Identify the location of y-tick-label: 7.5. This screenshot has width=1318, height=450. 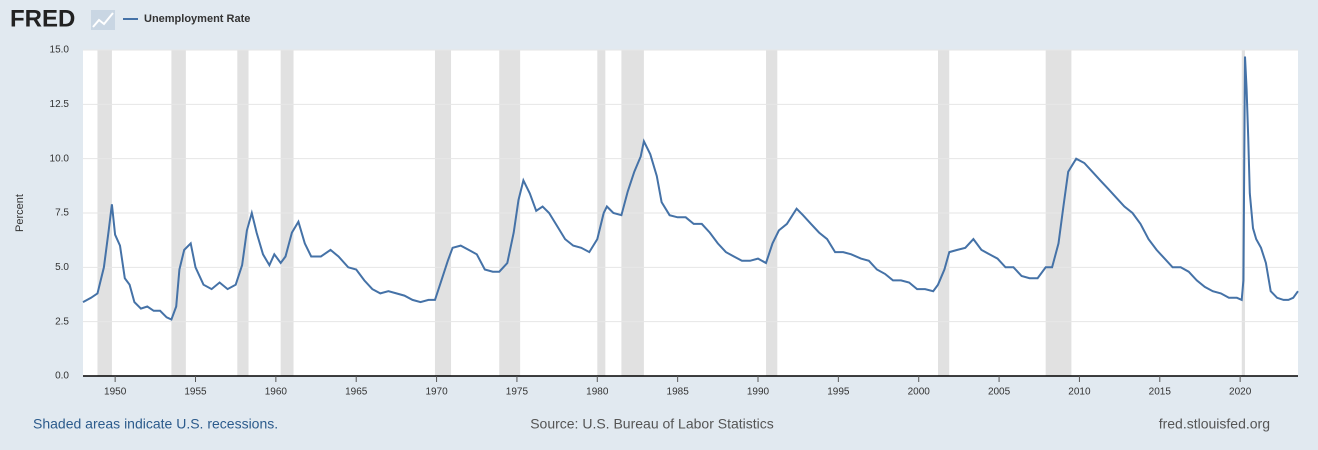
(62, 213).